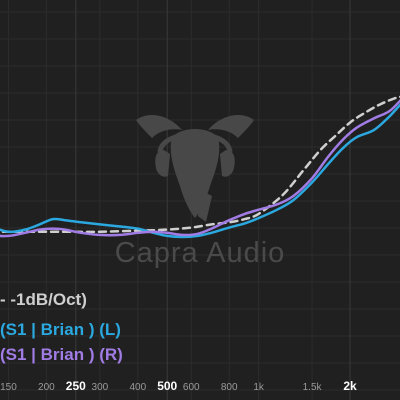 The width and height of the screenshot is (400, 400). I want to click on watermark-brand-text: Capra Audio, so click(200, 253).